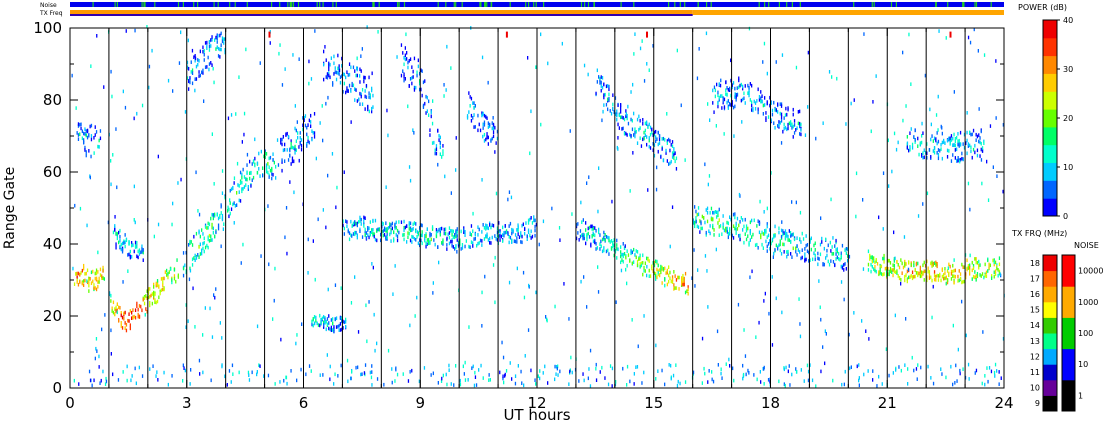  I want to click on noise-scale-tick-label: 1, so click(1080, 395).